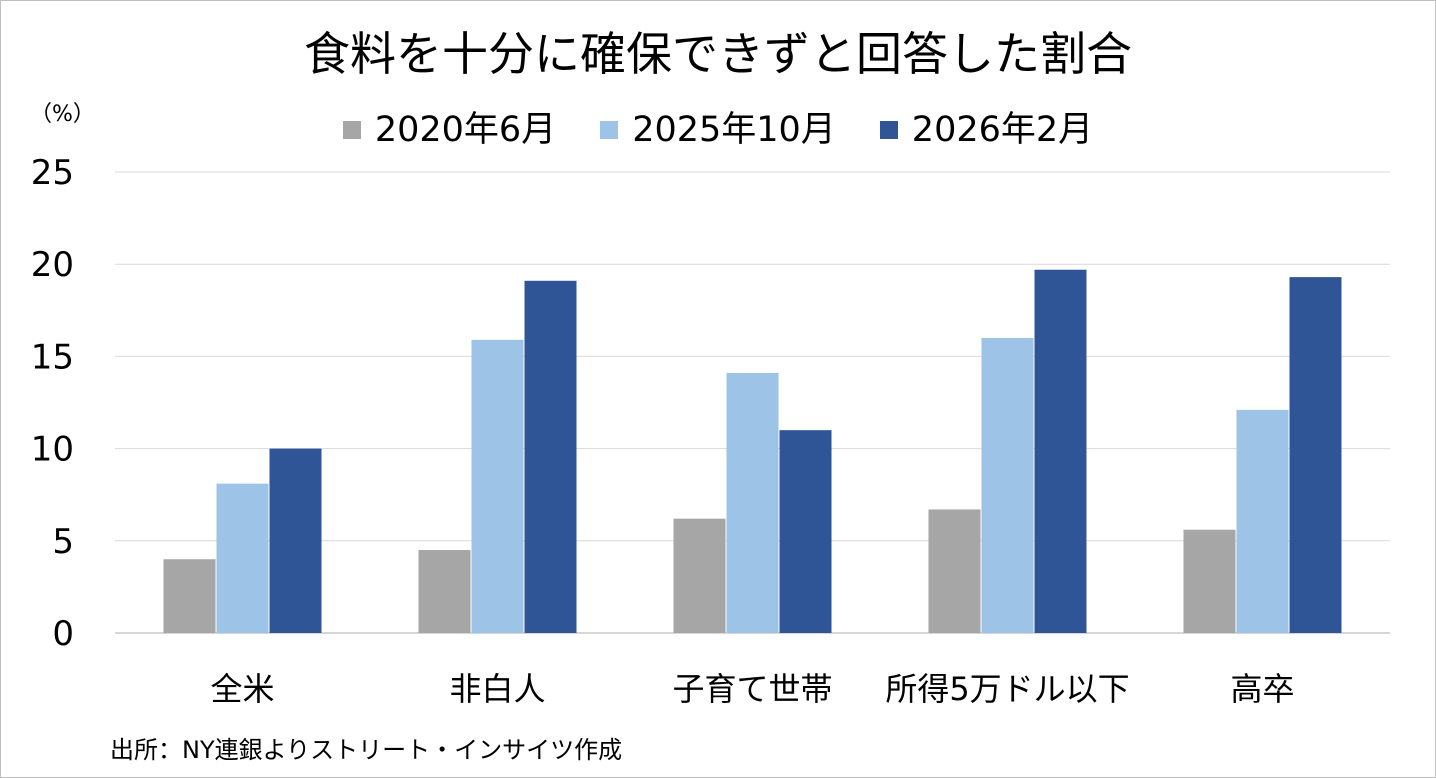 The width and height of the screenshot is (1436, 778). I want to click on y-tick-label: 0, so click(63, 634).